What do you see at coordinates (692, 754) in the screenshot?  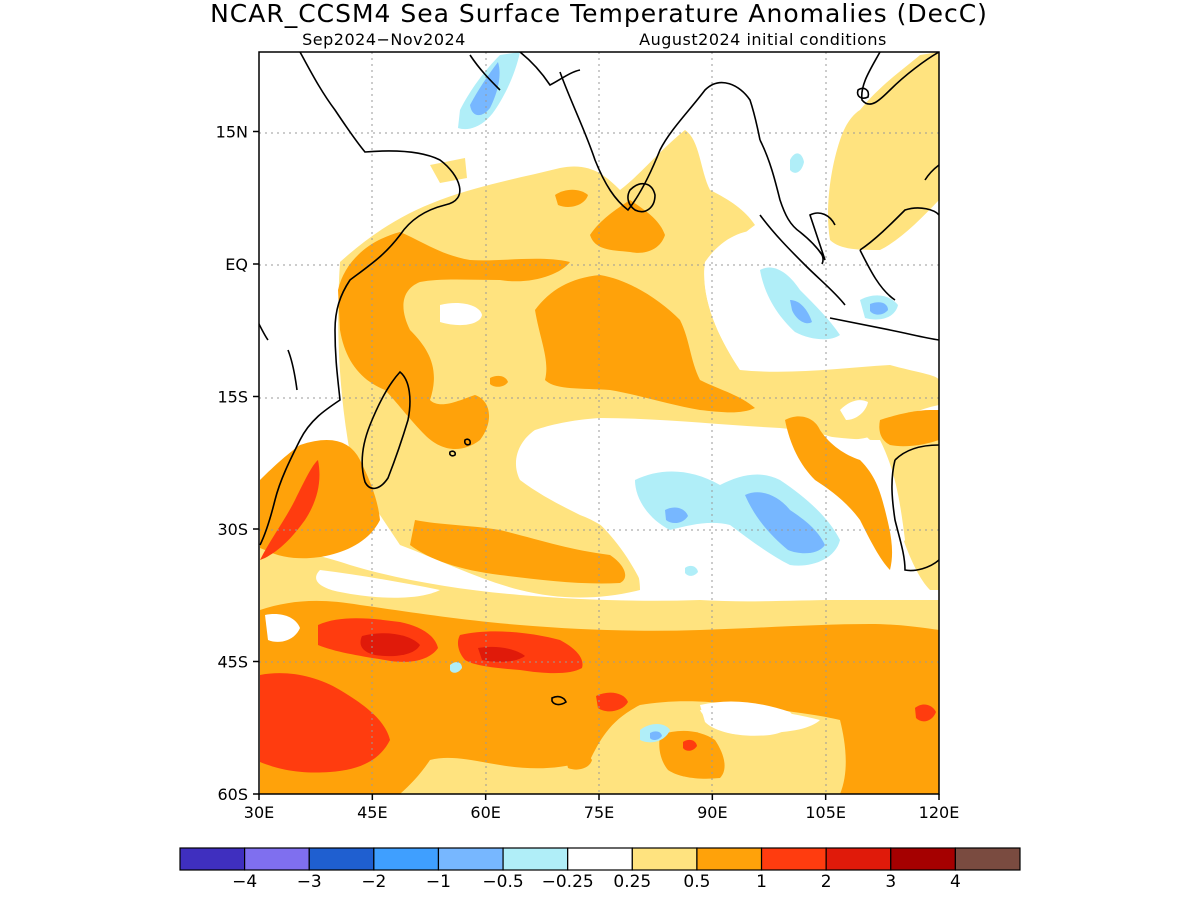 I see `anomaly-region-south-central` at bounding box center [692, 754].